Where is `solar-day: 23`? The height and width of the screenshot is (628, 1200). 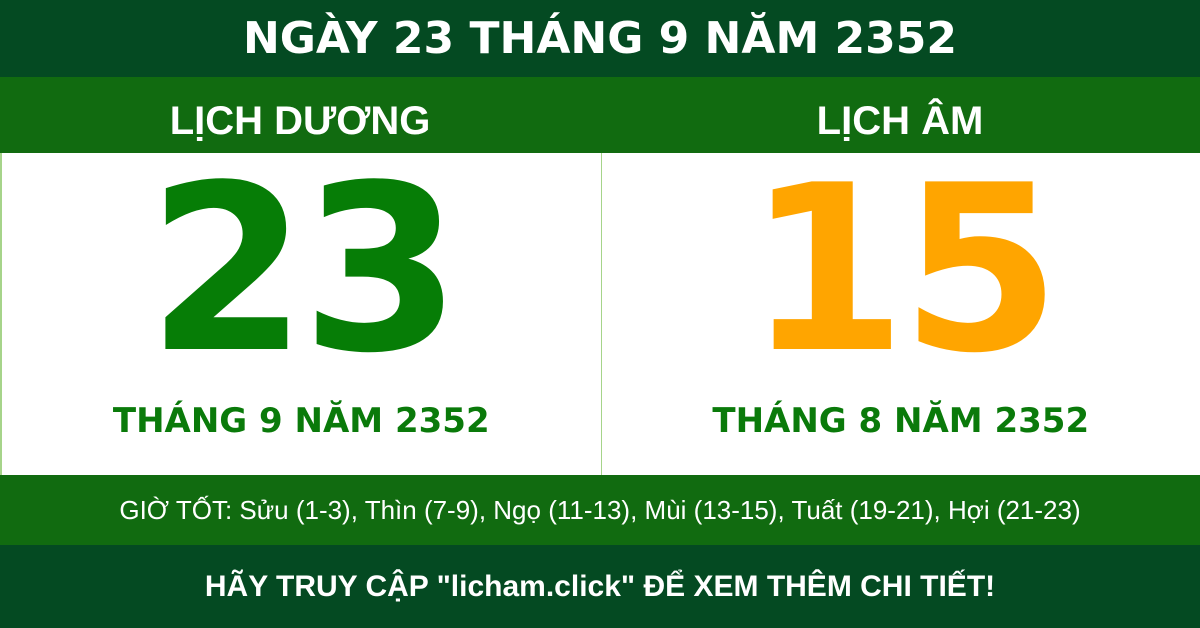 solar-day: 23 is located at coordinates (304, 270).